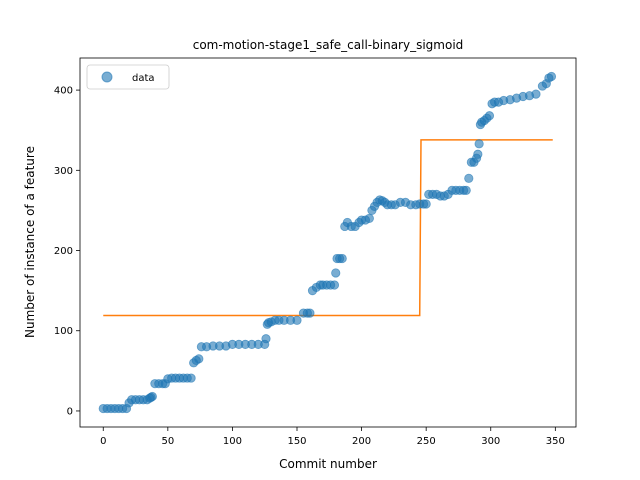 The image size is (640, 480). Describe the element at coordinates (328, 464) in the screenshot. I see `x-axis-label: Commit number` at that location.